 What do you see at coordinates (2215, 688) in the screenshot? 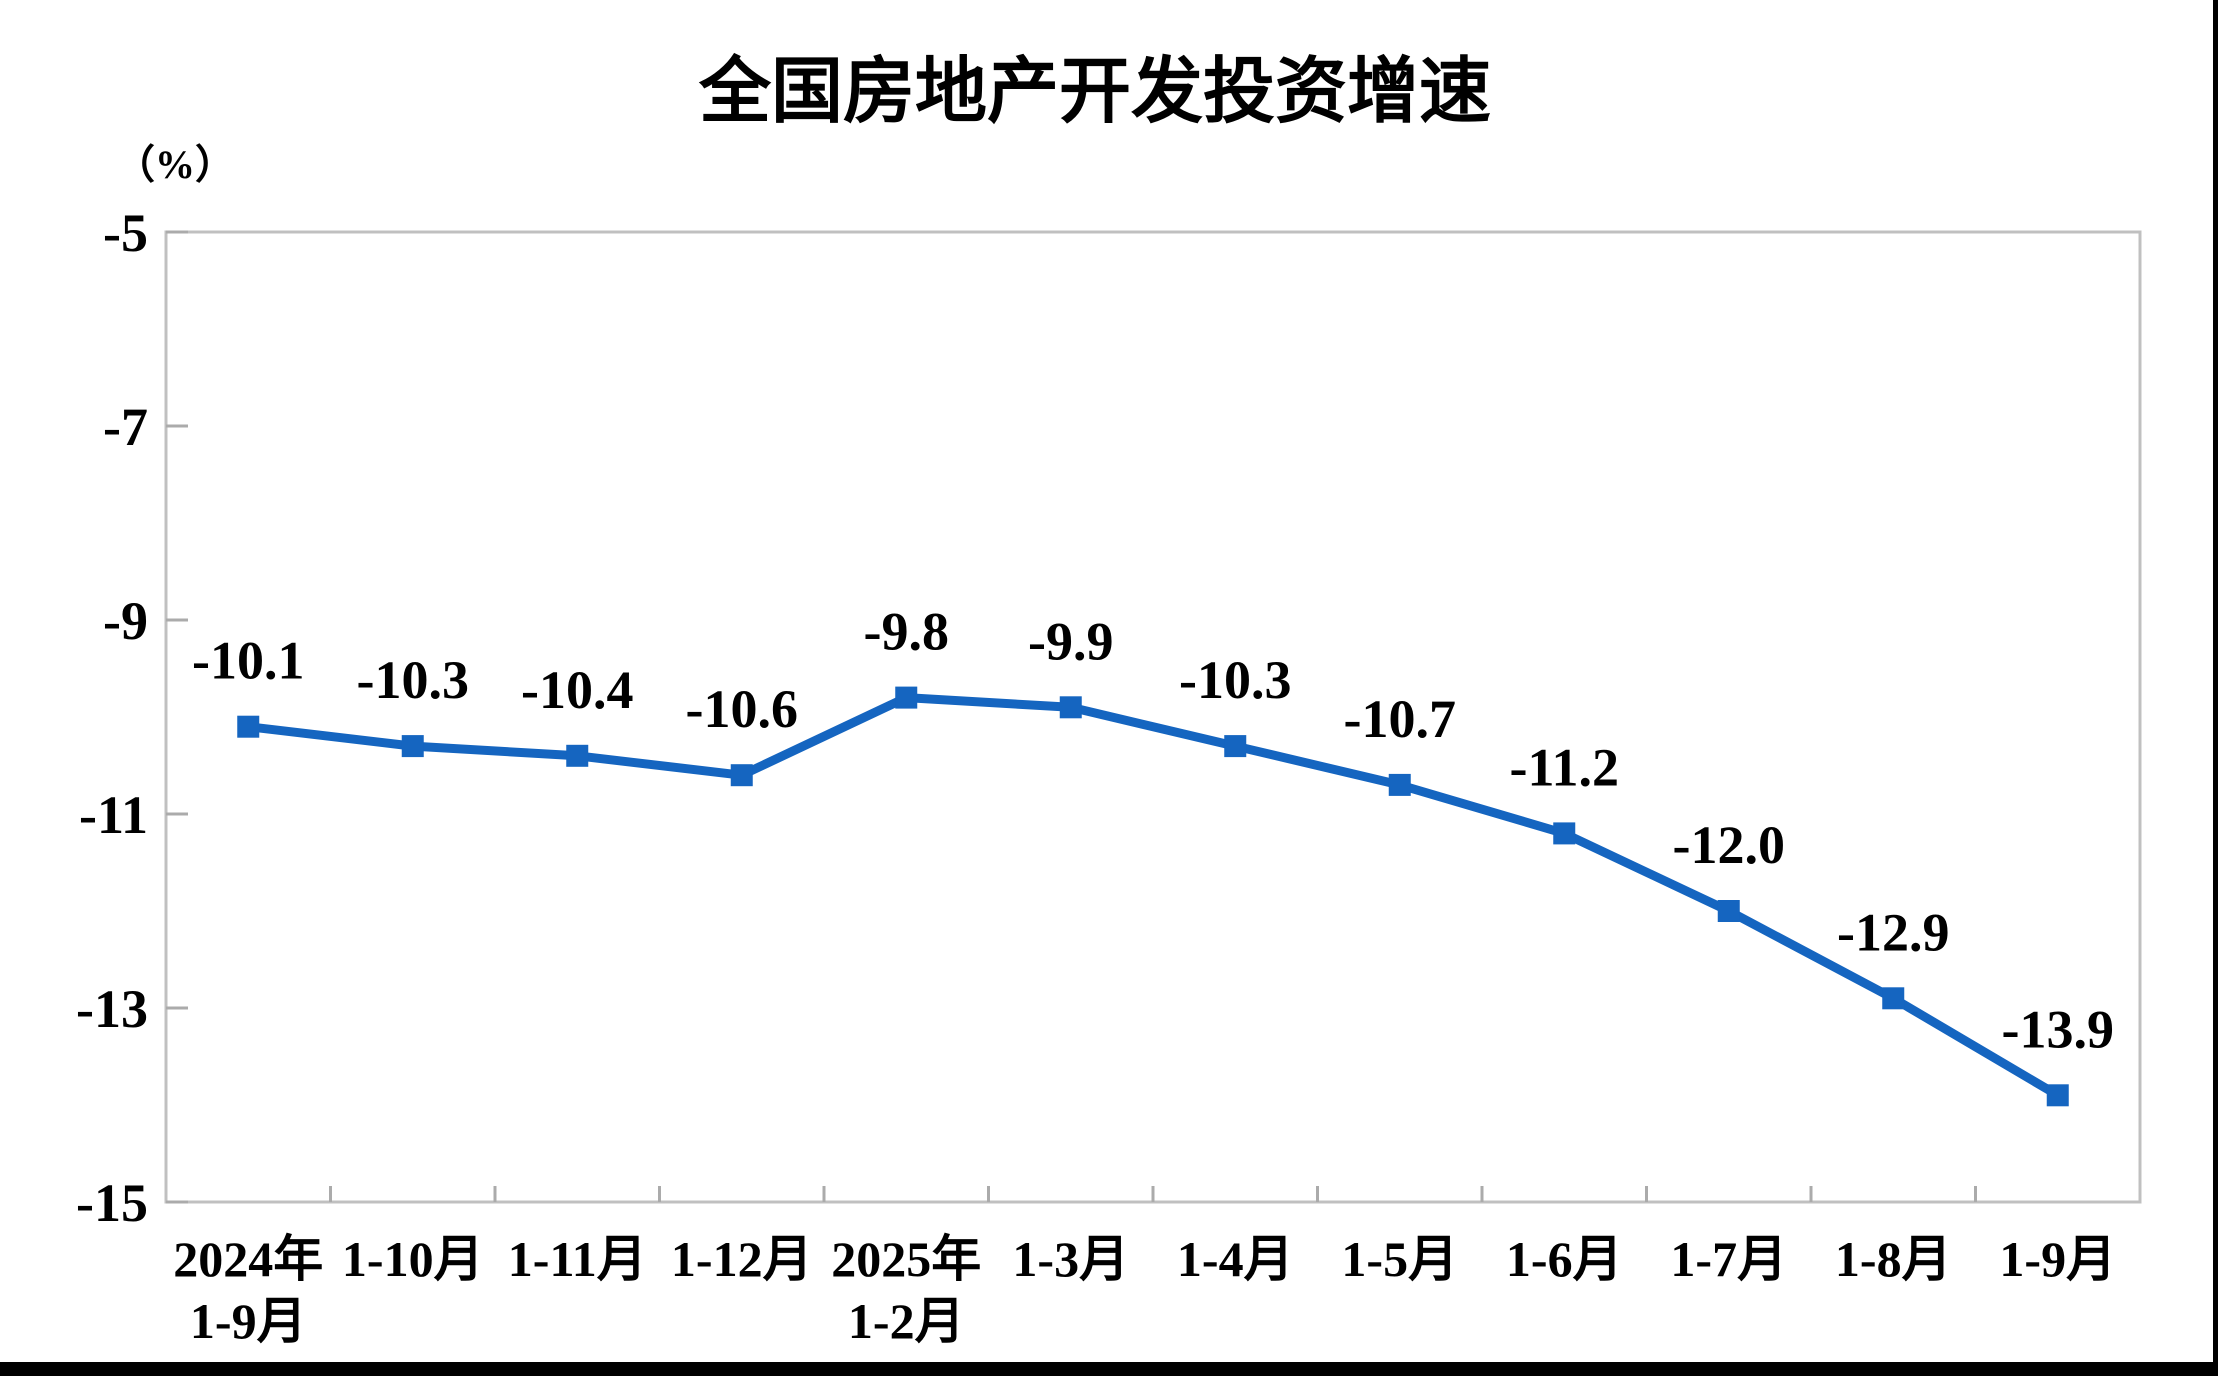
I see `right-edge-line` at bounding box center [2215, 688].